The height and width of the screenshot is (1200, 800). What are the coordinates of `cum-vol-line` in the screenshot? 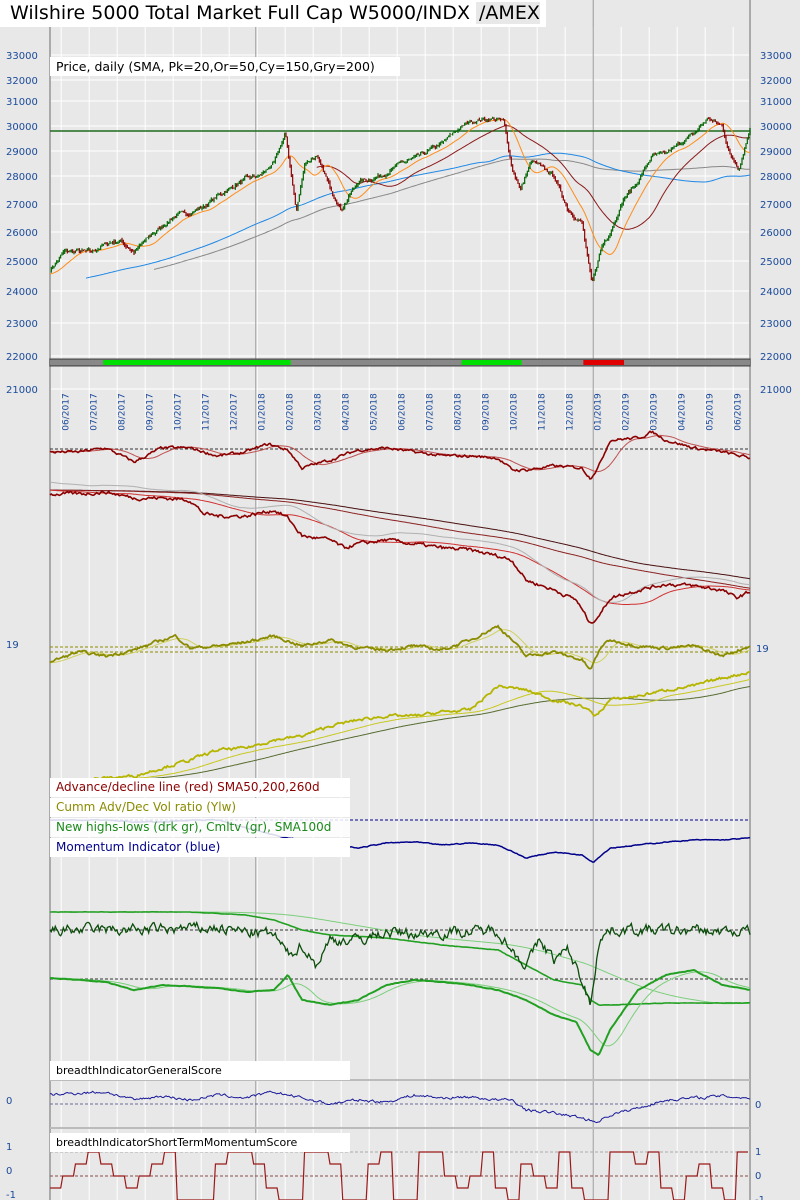 It's located at (400, 727).